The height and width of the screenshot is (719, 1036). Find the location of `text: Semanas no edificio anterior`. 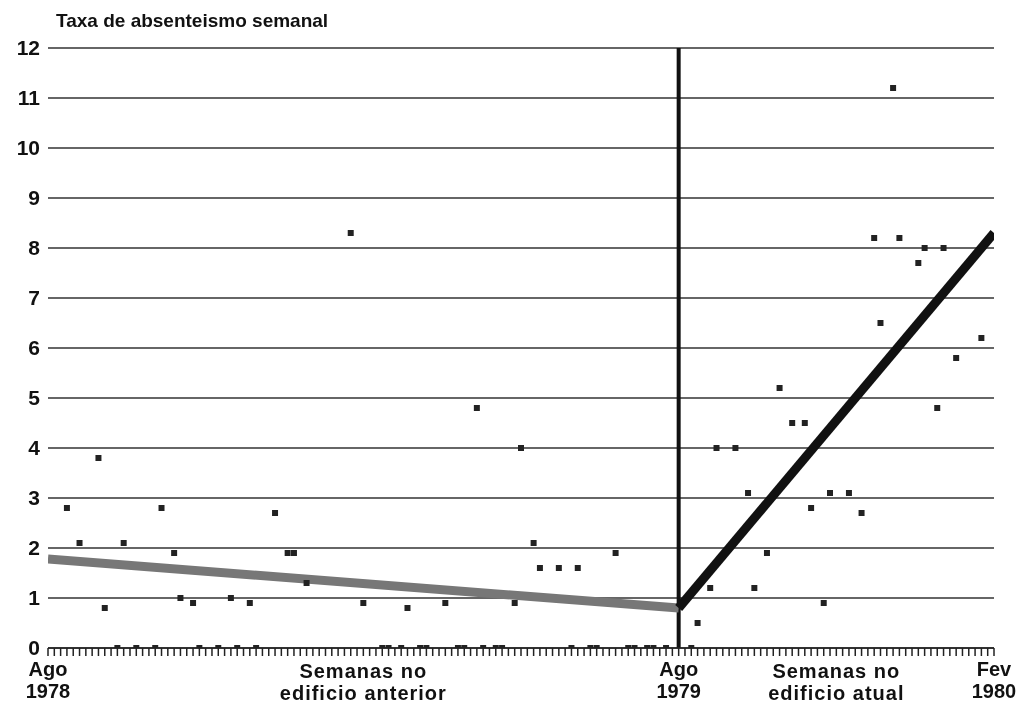

text: Semanas no edificio anterior is located at coordinates (363, 682).